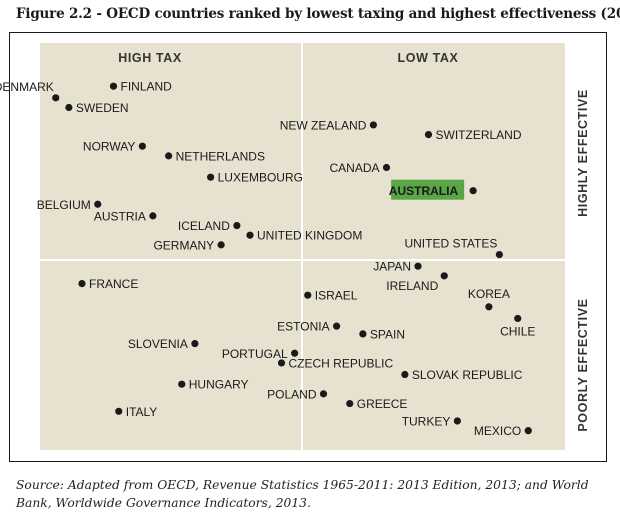 This screenshot has width=620, height=521. I want to click on point-spain: SPAIN, so click(382, 334).